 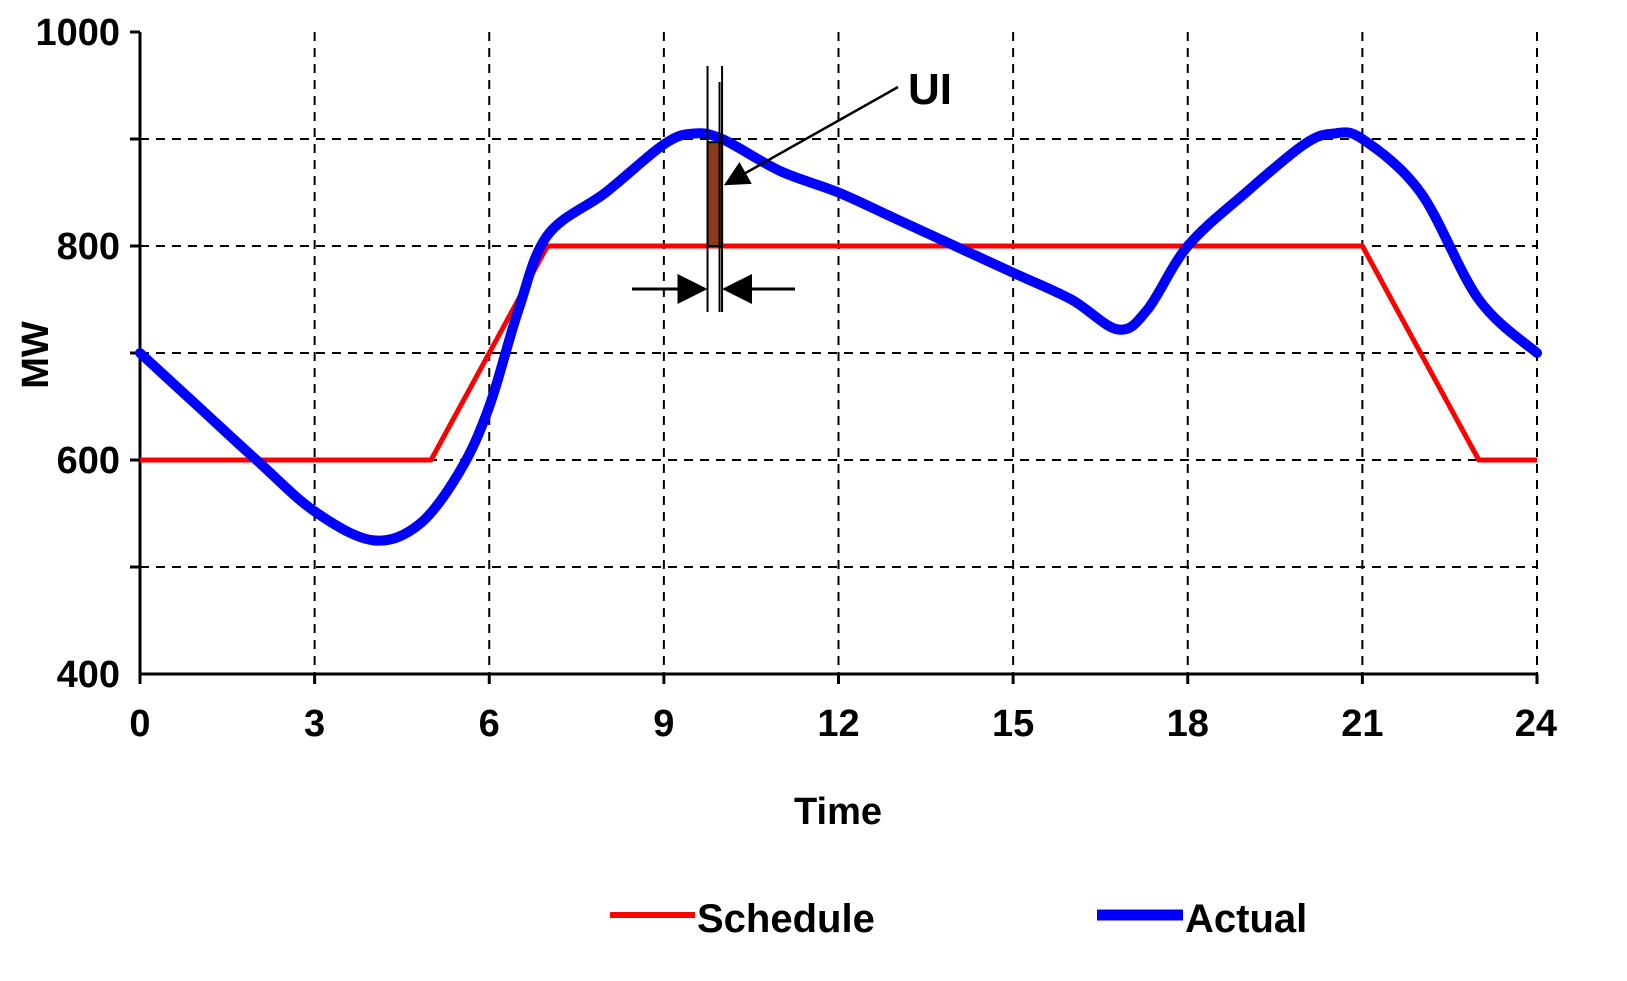 What do you see at coordinates (36, 355) in the screenshot?
I see `y-axis-title: MW` at bounding box center [36, 355].